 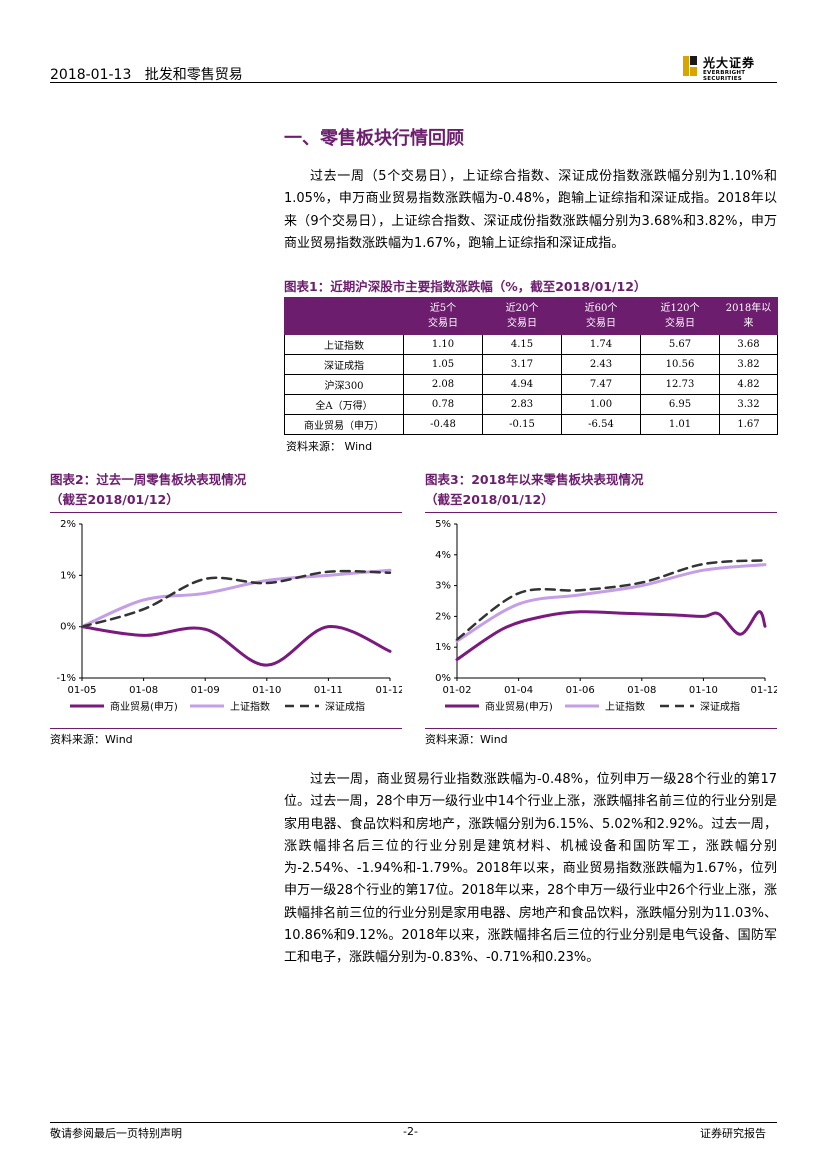 I want to click on table-cell: 4.15, so click(x=522, y=344).